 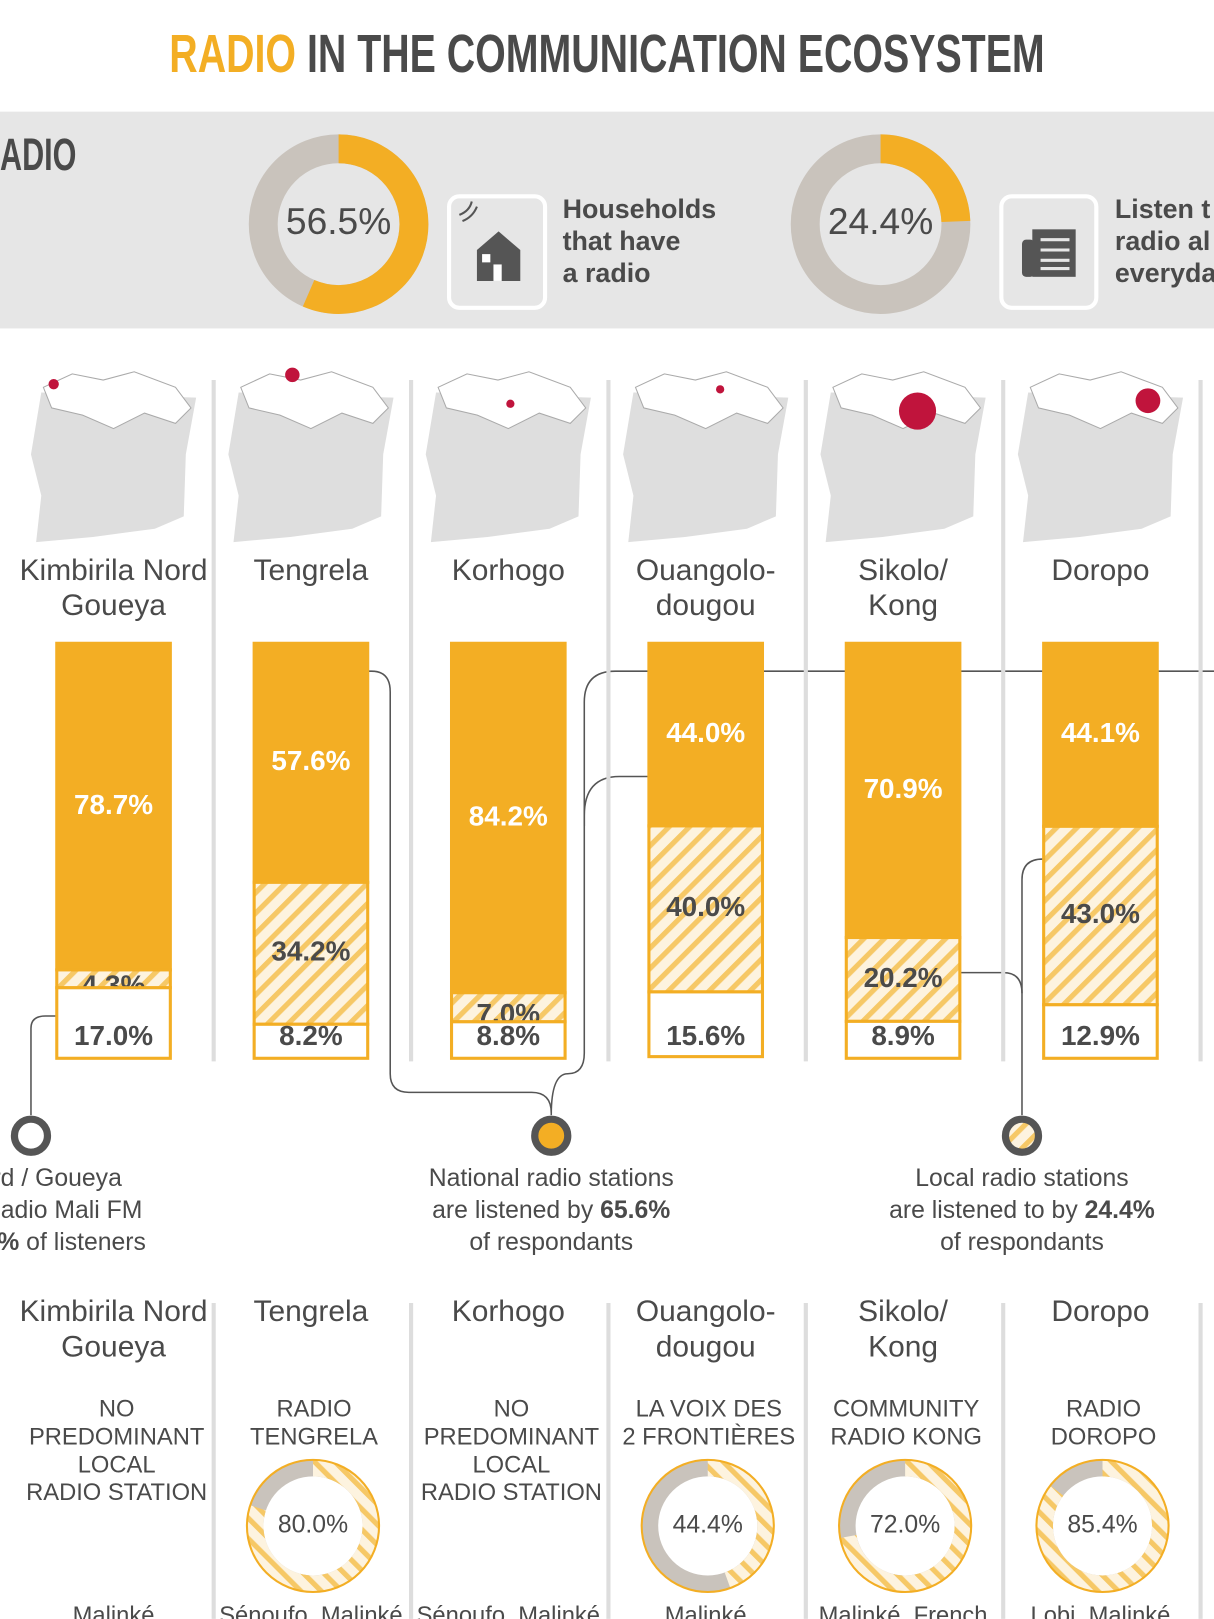 What do you see at coordinates (116, 1493) in the screenshot?
I see `station-name: RADIO STATION` at bounding box center [116, 1493].